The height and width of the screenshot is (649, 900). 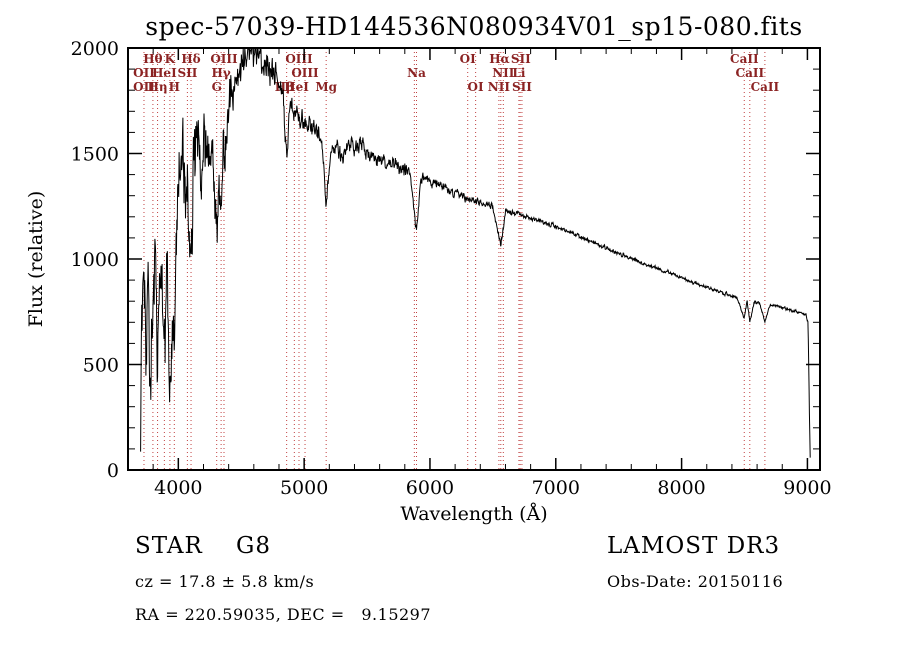 What do you see at coordinates (158, 87) in the screenshot?
I see `line-label: Hη` at bounding box center [158, 87].